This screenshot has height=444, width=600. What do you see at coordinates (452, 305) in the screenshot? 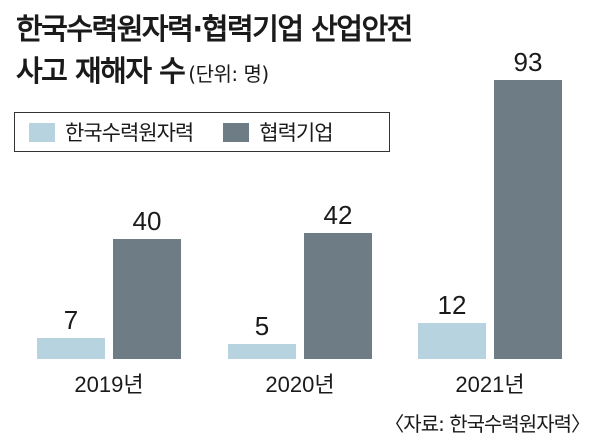
I see `data-label-khnp-3: 12` at bounding box center [452, 305].